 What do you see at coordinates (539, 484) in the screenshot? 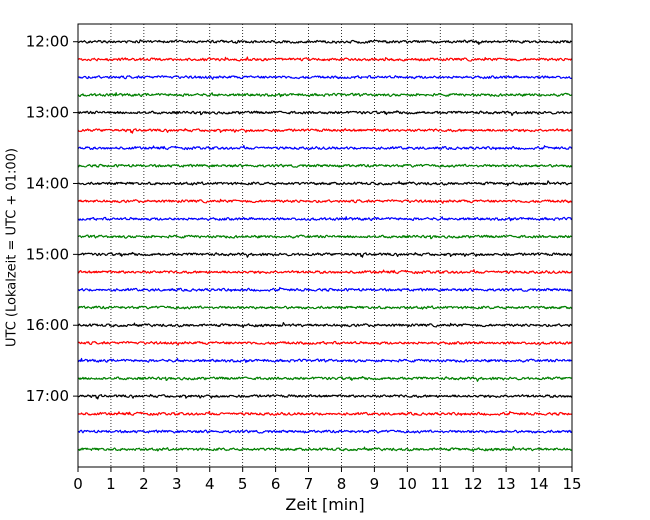
I see `x-tick-label-14: 14` at bounding box center [539, 484].